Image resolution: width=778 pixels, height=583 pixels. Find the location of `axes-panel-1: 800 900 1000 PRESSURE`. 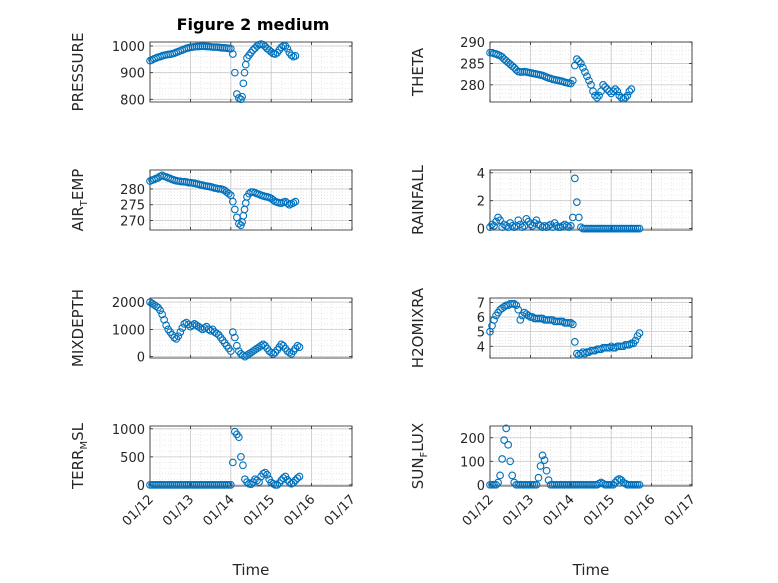

axes-panel-1: 800 900 1000 PRESSURE is located at coordinates (211, 72).